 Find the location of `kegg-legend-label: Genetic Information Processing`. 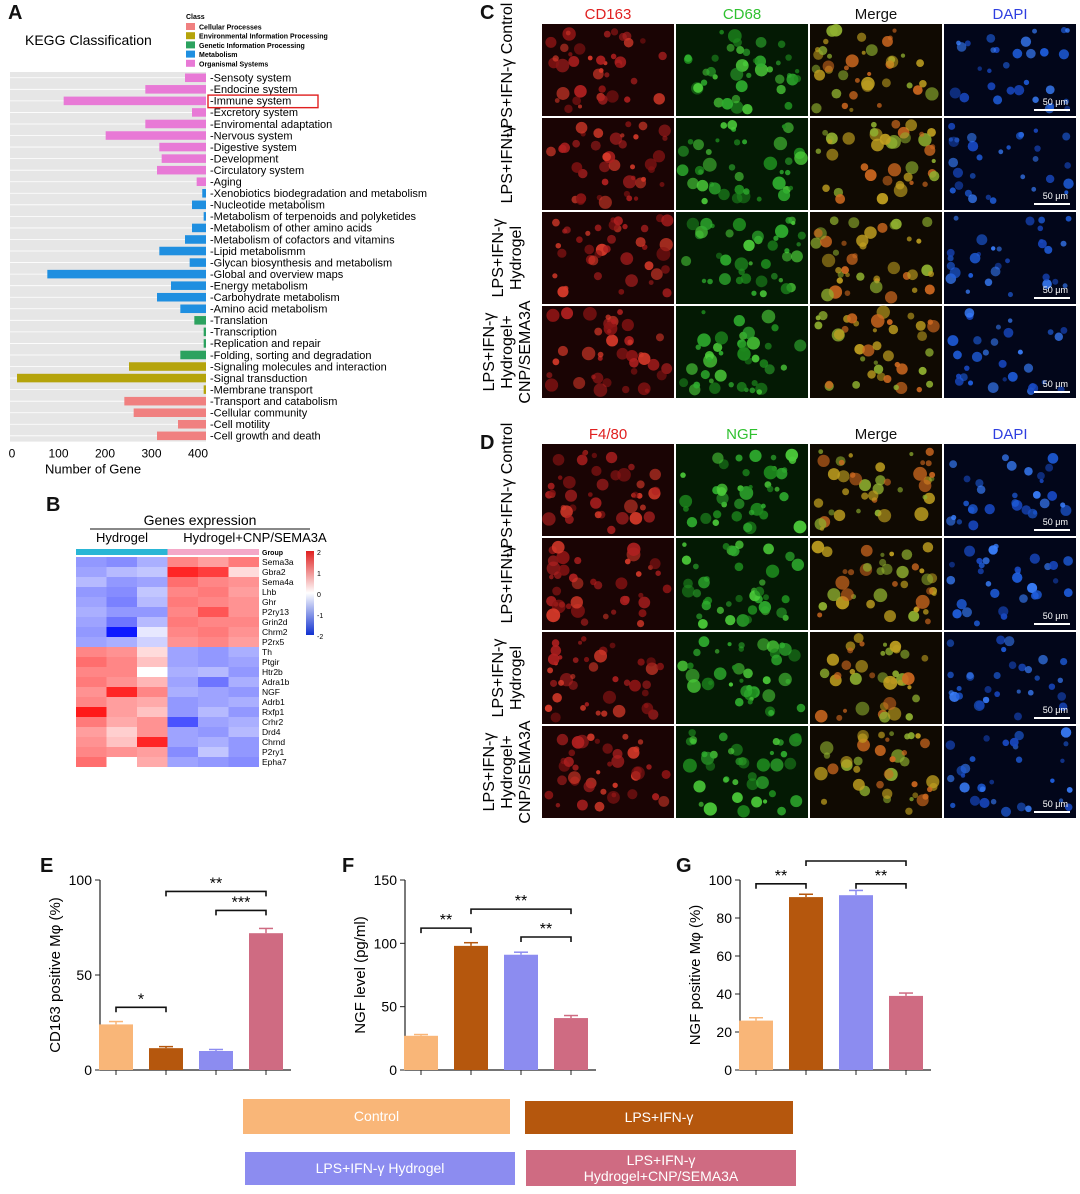

kegg-legend-label: Genetic Information Processing is located at coordinates (252, 46).